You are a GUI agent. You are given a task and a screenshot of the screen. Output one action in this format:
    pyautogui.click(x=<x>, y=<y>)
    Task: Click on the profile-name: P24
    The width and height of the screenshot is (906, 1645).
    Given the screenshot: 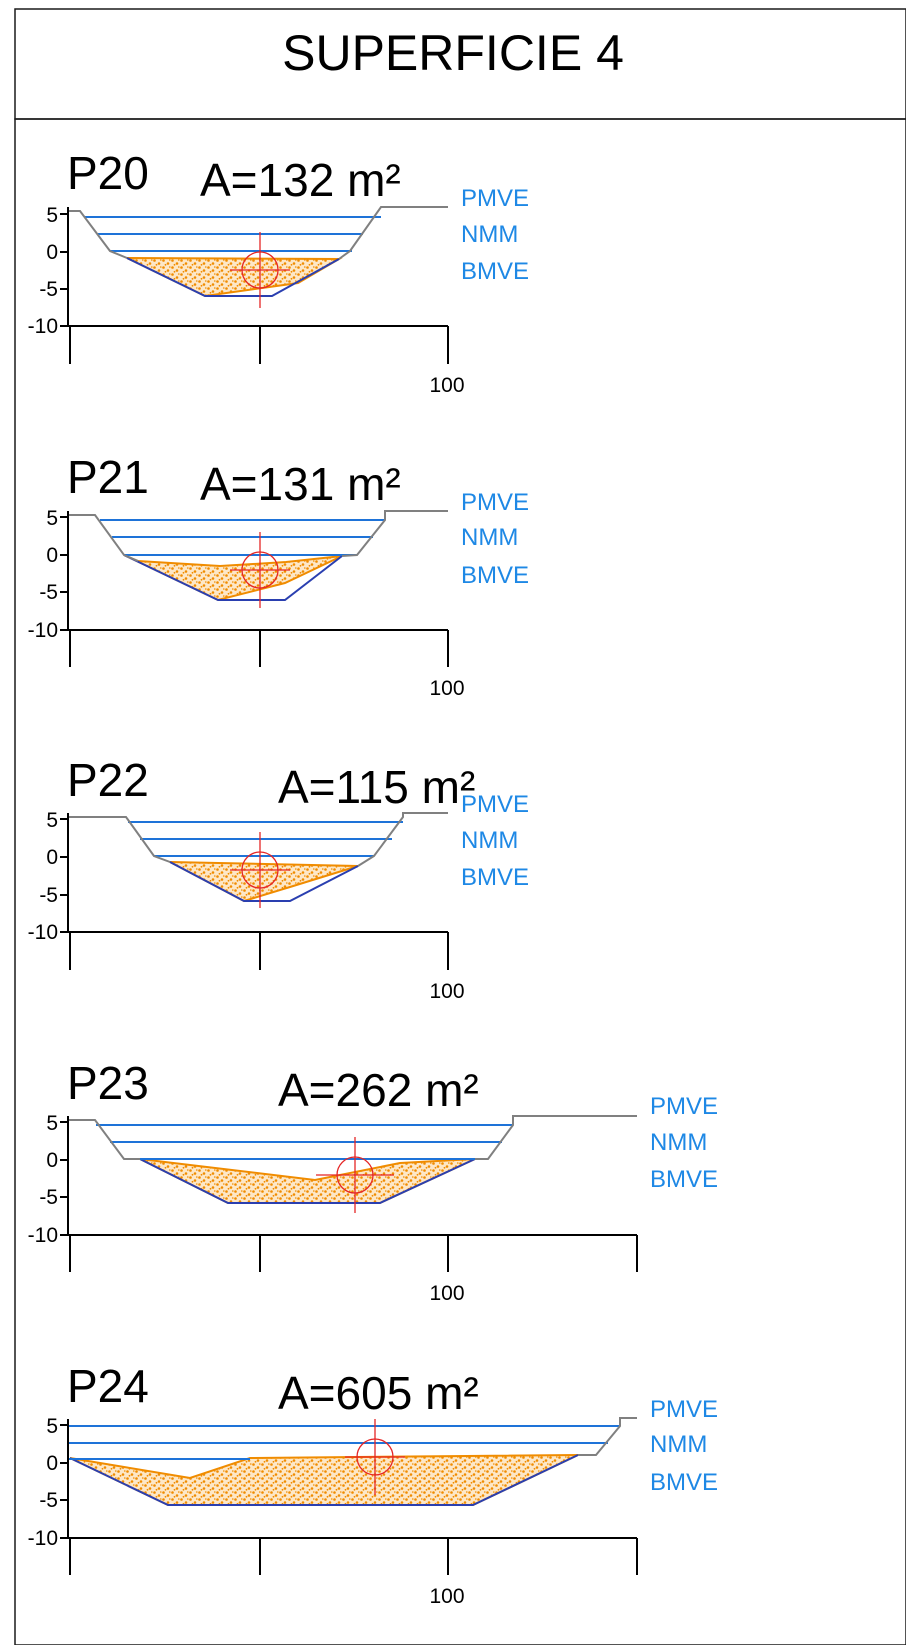 What is the action you would take?
    pyautogui.click(x=108, y=1386)
    